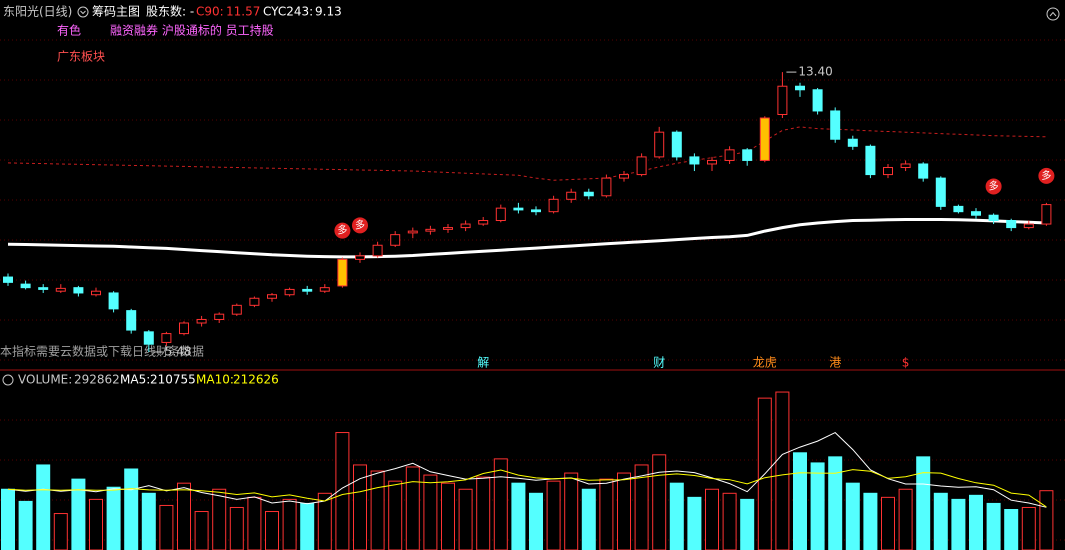 This screenshot has height=550, width=1065. I want to click on ma5-value: 210755, so click(173, 380).